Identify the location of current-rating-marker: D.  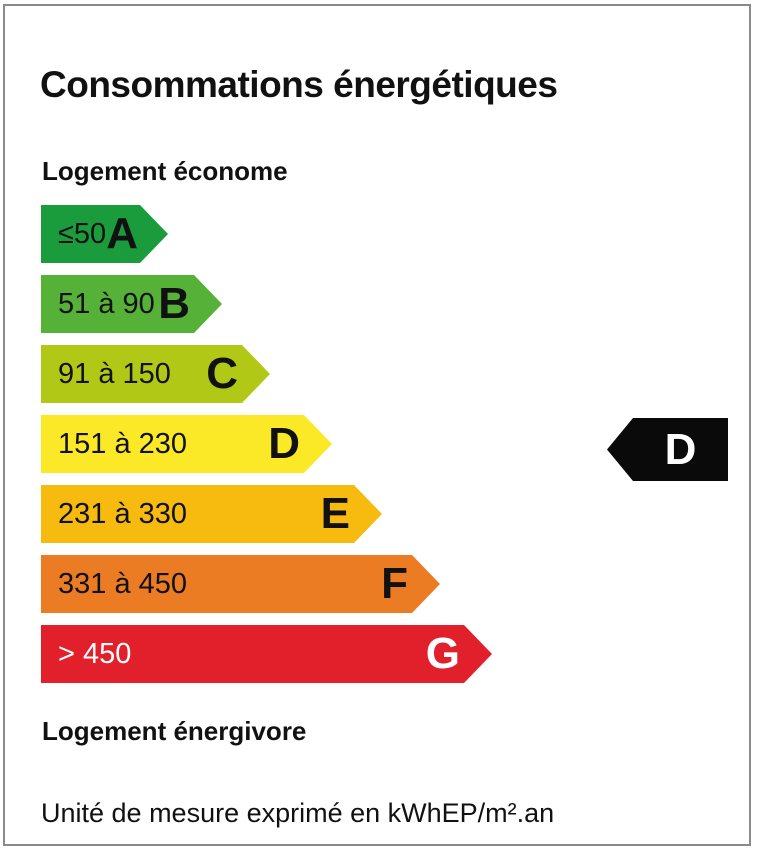
(667, 449).